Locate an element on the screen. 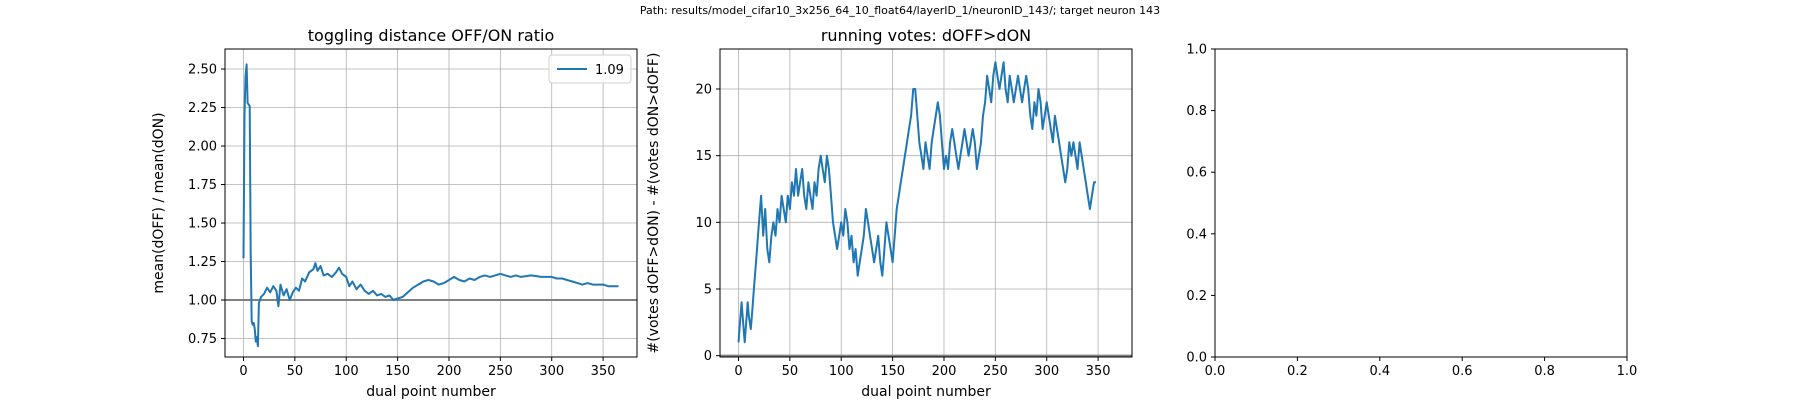 The image size is (1800, 400). chart-2-y-tick-label: 0 is located at coordinates (708, 356).